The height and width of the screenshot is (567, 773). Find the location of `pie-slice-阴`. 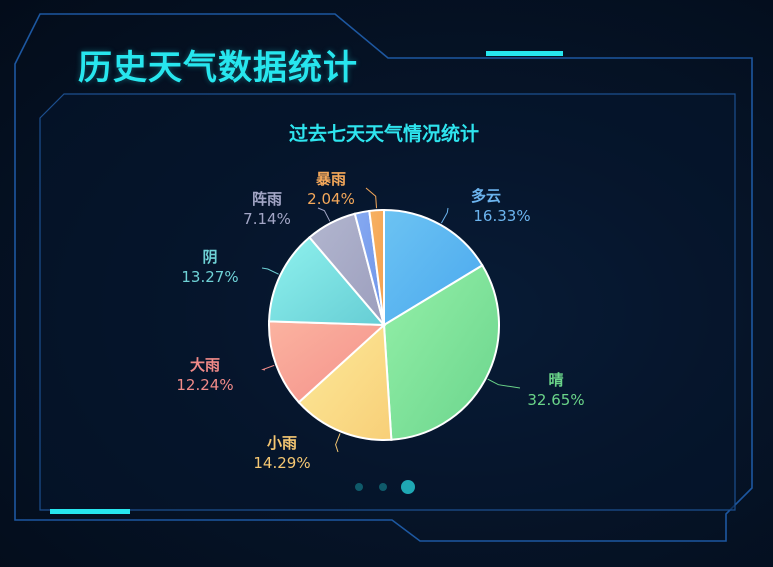

pie-slice-阴 is located at coordinates (327, 281).